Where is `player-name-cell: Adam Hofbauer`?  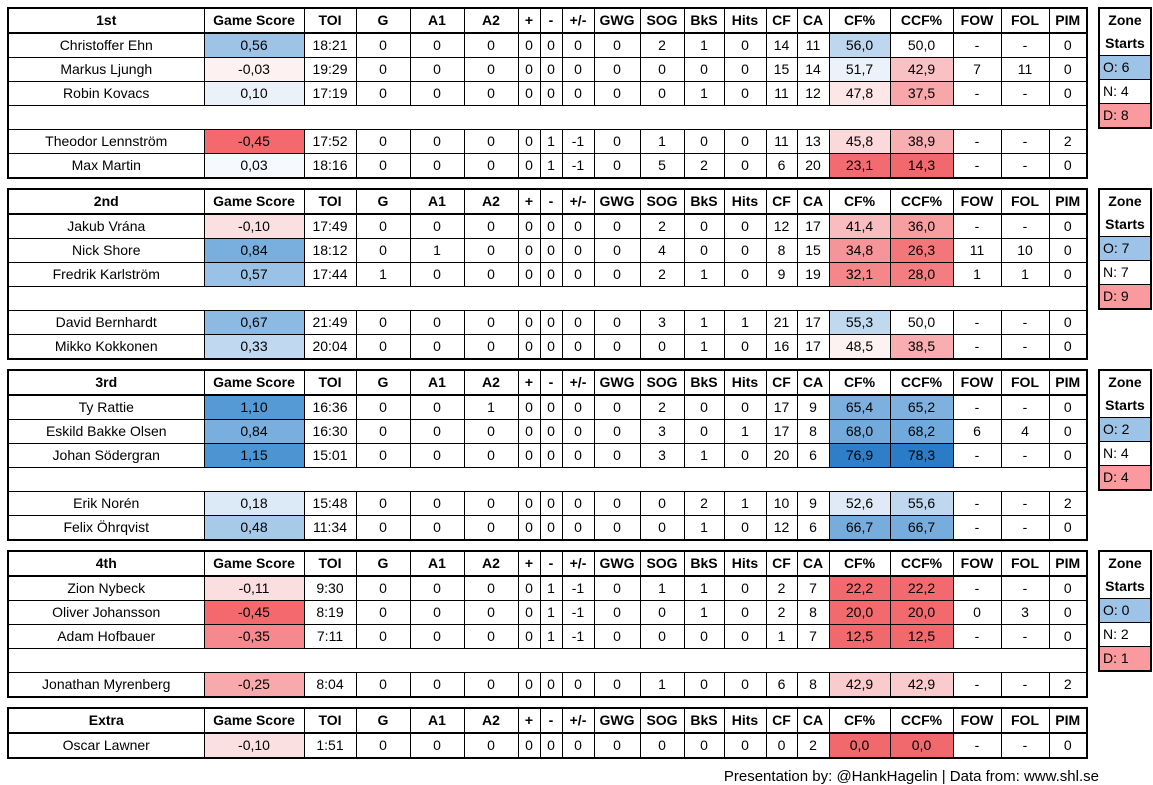 player-name-cell: Adam Hofbauer is located at coordinates (106, 636).